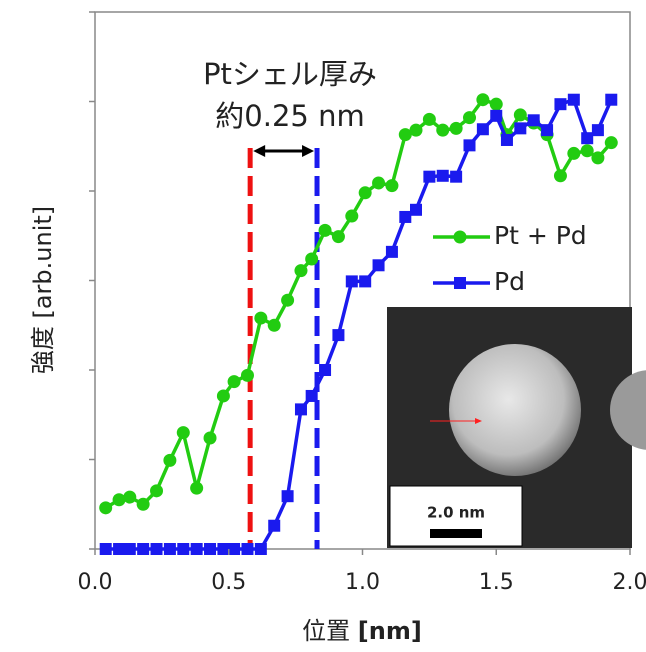  Describe the element at coordinates (290, 74) in the screenshot. I see `annotation-title: Ptシェル厚み` at that location.